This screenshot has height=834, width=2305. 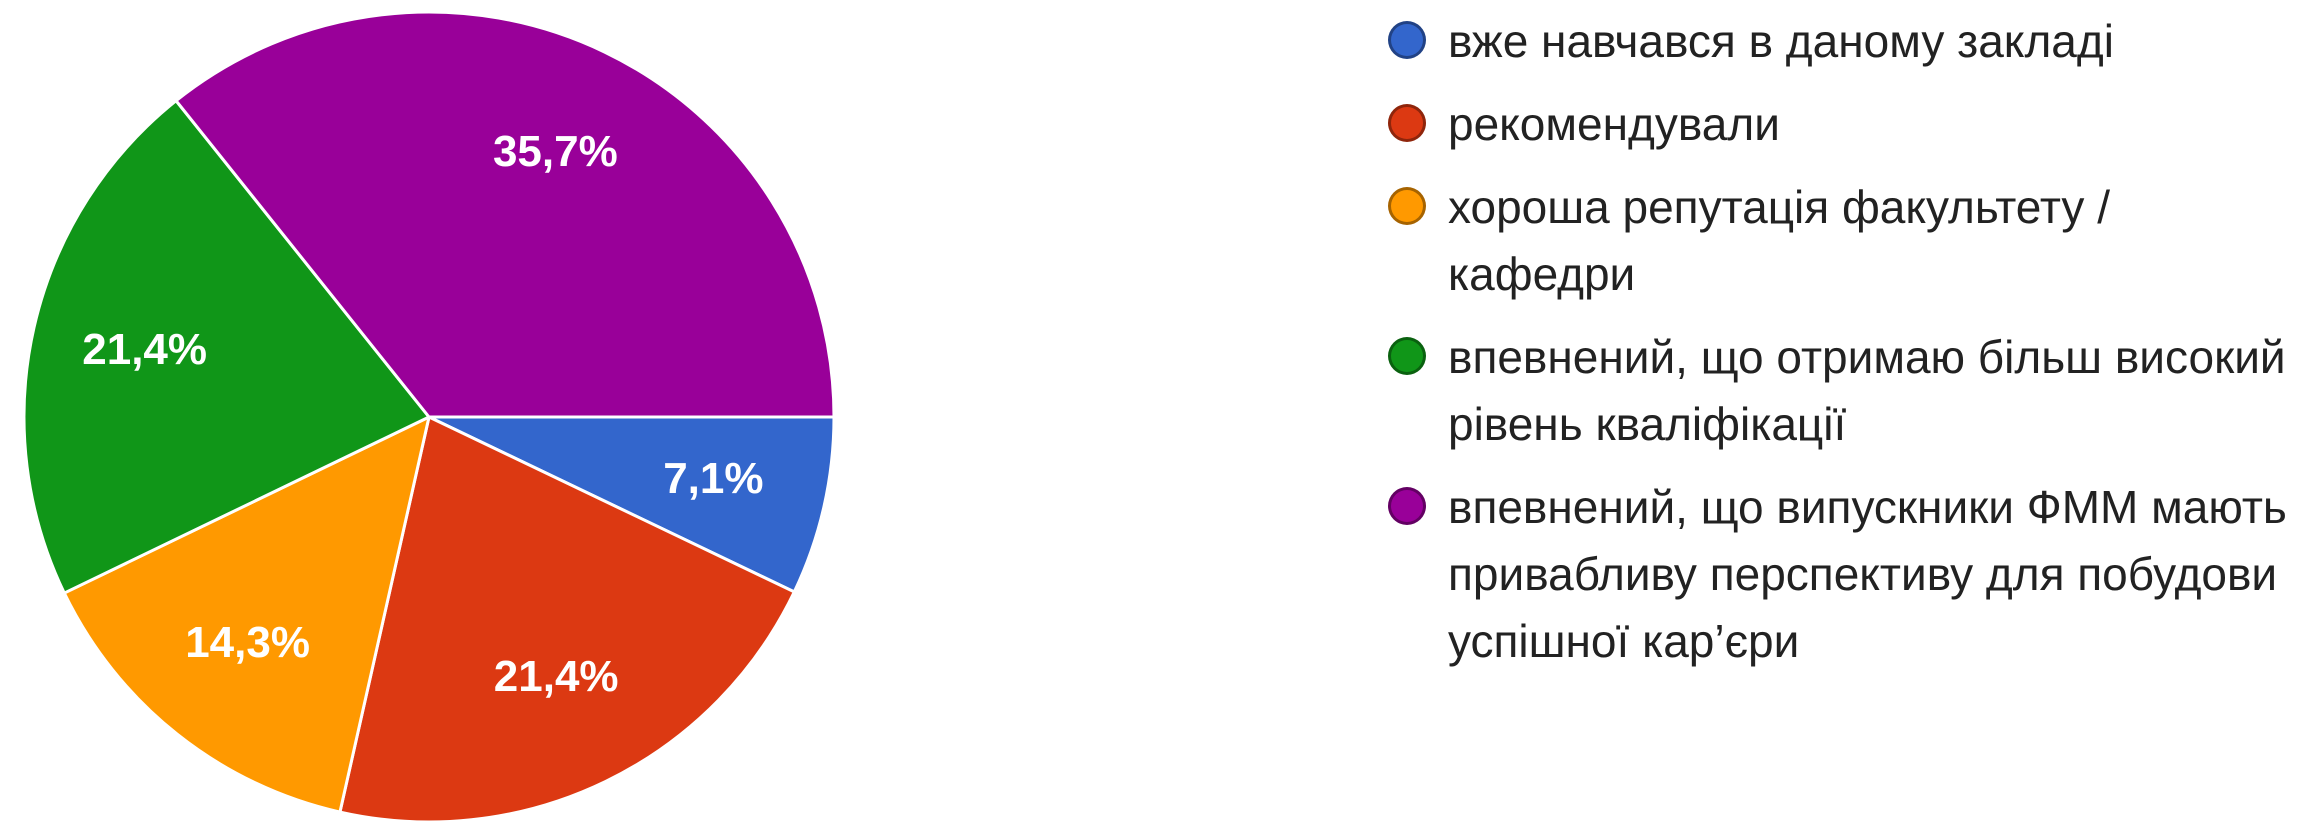 What do you see at coordinates (1779, 240) in the screenshot?
I see `legend-label: хороша репутація факультету / кафедри` at bounding box center [1779, 240].